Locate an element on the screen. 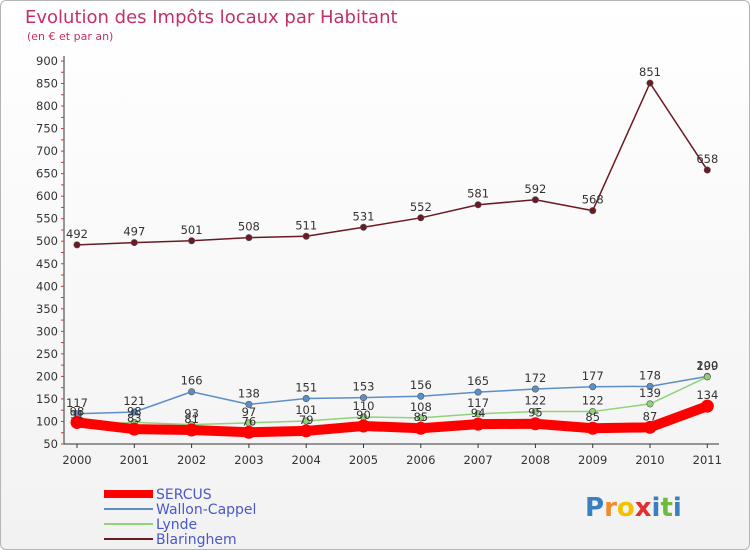 This screenshot has height=550, width=750. data-label-blaringhem: 508 is located at coordinates (249, 227).